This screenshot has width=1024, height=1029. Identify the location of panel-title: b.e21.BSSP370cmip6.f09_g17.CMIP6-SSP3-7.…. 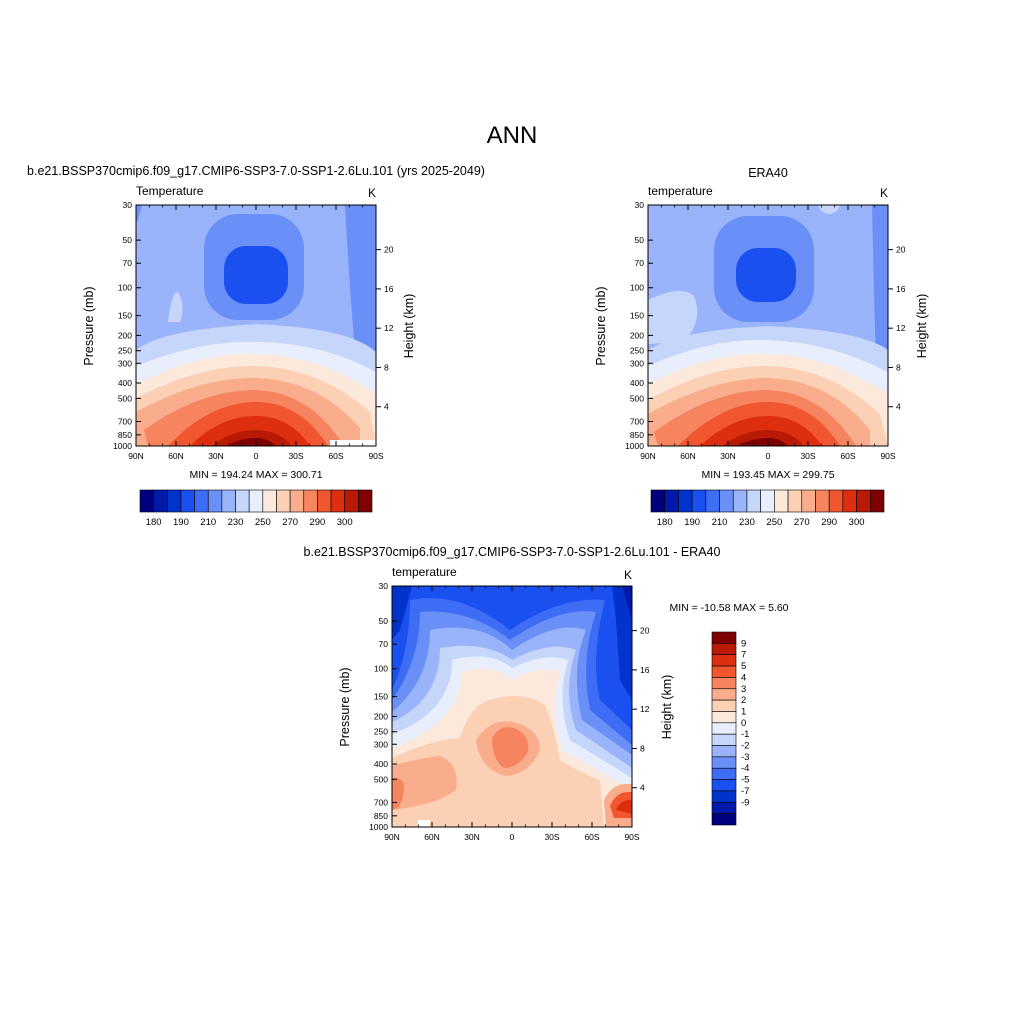
(256, 171).